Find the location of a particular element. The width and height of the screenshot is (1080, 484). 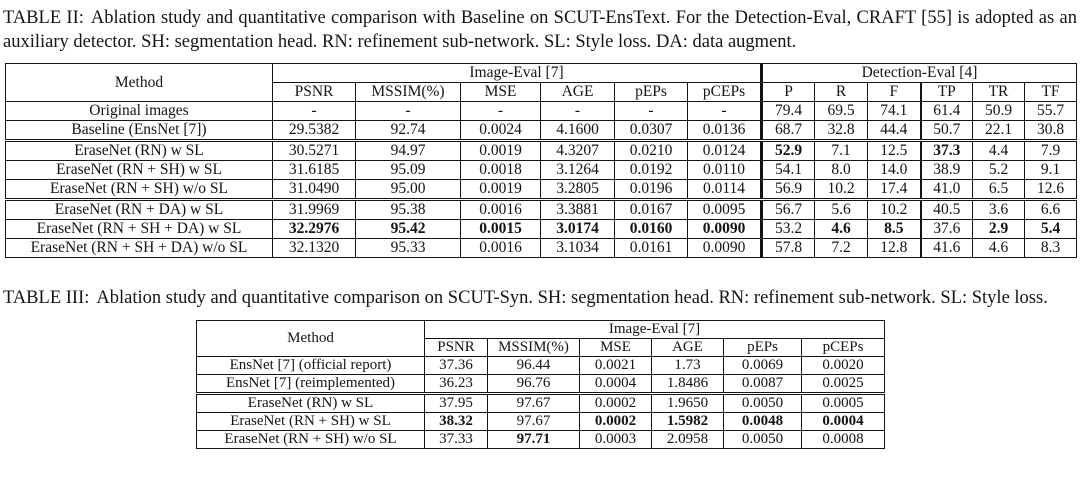

value-cell: 1.73 is located at coordinates (687, 365).